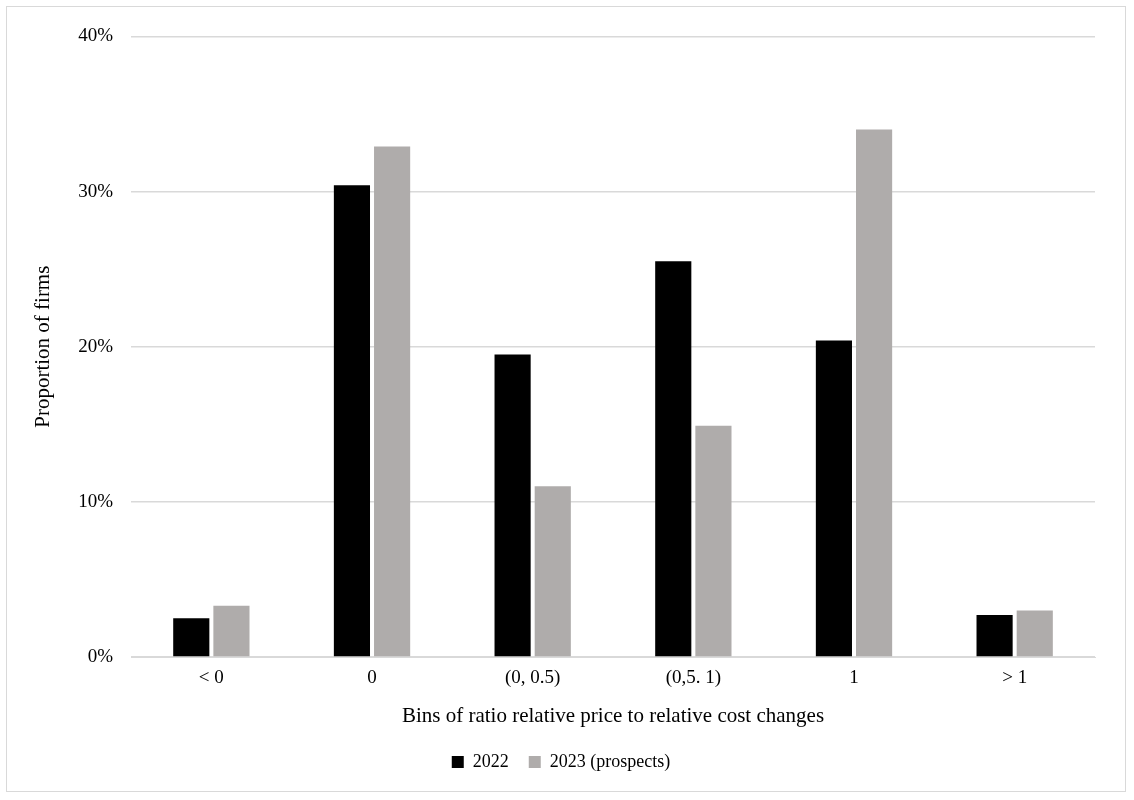  I want to click on y-tick-label: 10%, so click(96, 500).